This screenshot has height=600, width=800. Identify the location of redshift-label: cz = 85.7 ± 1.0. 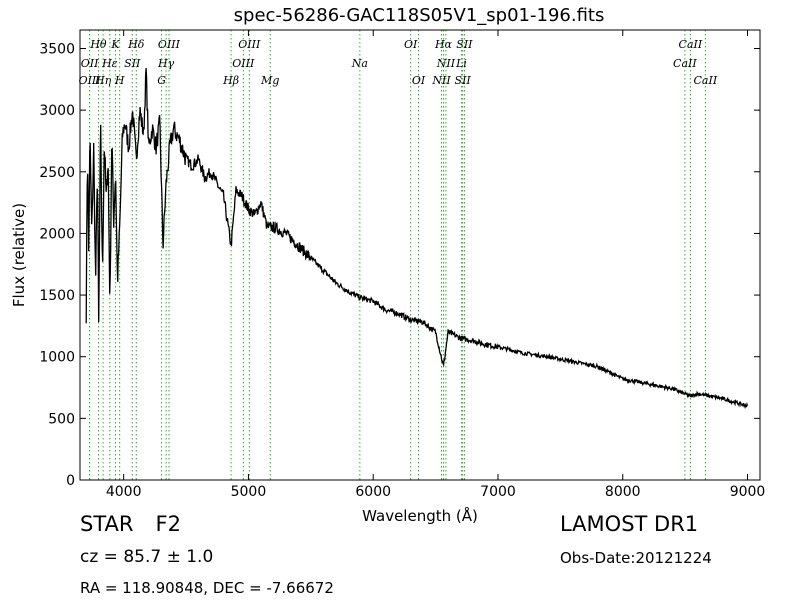
(147, 557).